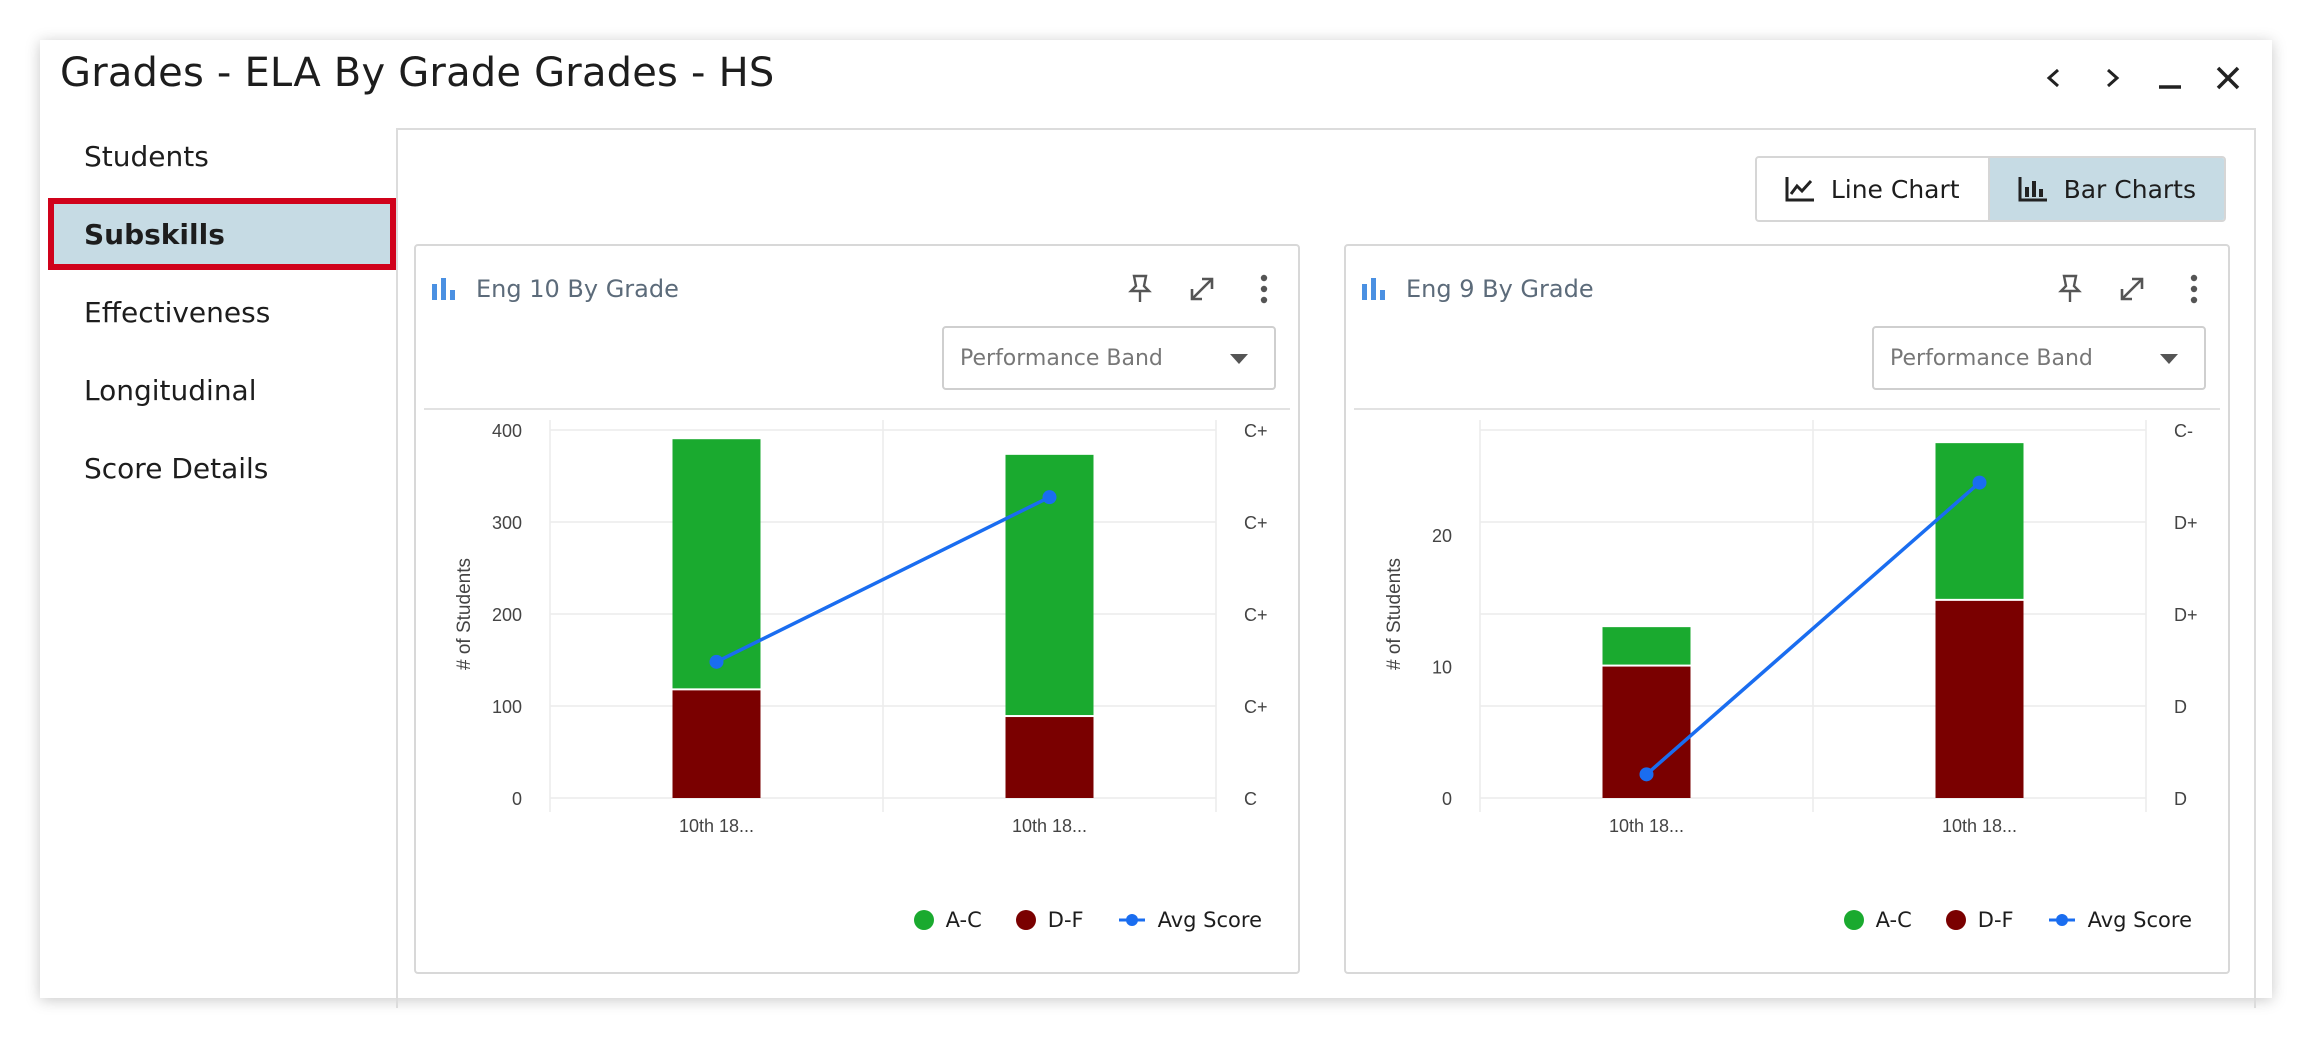  I want to click on minimize-icon, so click(2170, 87).